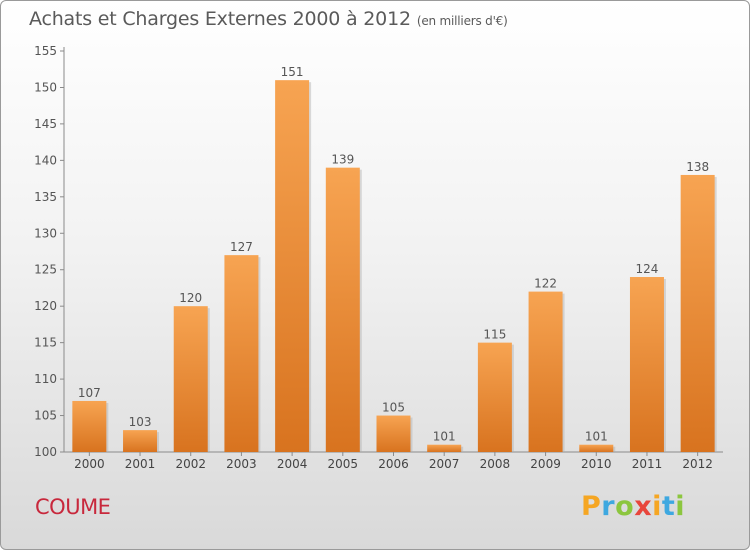  Describe the element at coordinates (241, 247) in the screenshot. I see `bar-value-label: 127` at that location.